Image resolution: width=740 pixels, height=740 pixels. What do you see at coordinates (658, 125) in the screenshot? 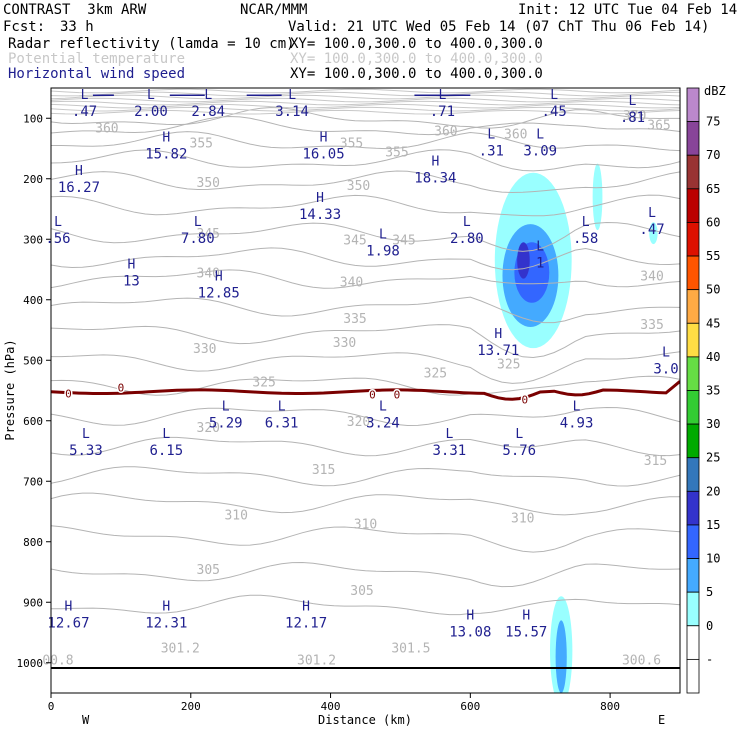
I see `theta-label: 365` at bounding box center [658, 125].